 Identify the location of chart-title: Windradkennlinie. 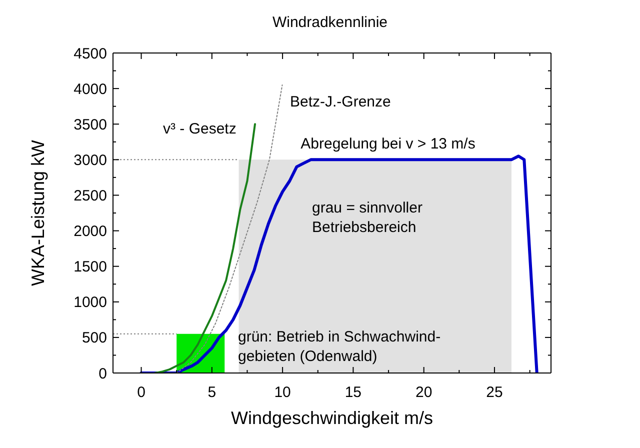
(330, 22).